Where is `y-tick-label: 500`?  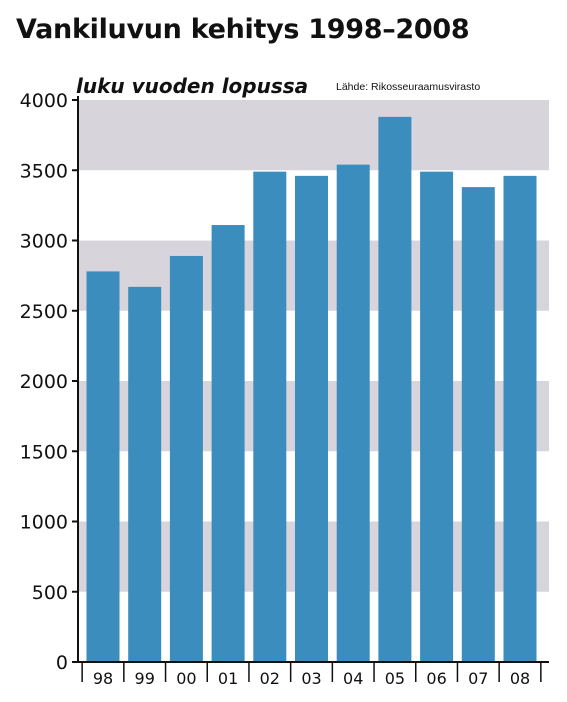 y-tick-label: 500 is located at coordinates (50, 593).